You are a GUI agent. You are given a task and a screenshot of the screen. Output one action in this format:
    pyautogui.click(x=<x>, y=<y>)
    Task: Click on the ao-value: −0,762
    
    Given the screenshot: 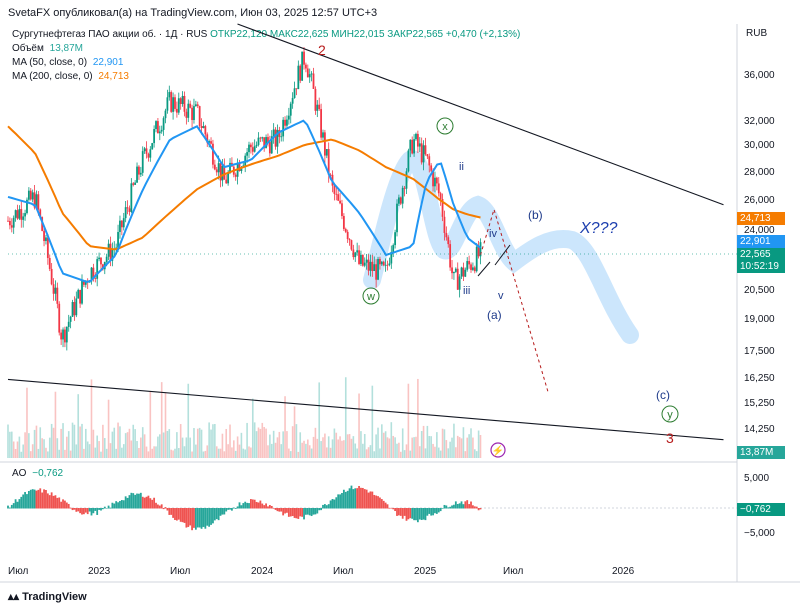 What is the action you would take?
    pyautogui.click(x=48, y=473)
    